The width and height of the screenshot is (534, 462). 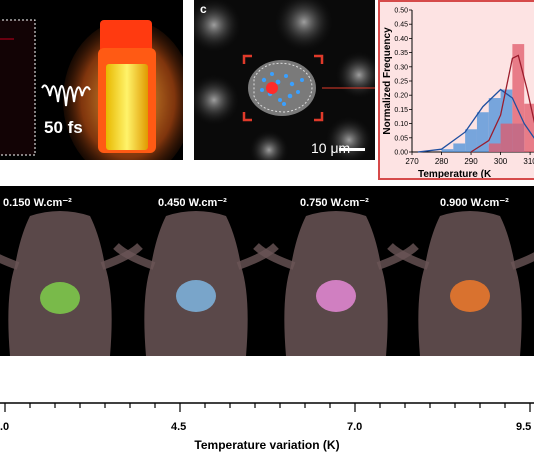 What do you see at coordinates (5, 427) in the screenshot?
I see `colorbar-tick-left: .0` at bounding box center [5, 427].